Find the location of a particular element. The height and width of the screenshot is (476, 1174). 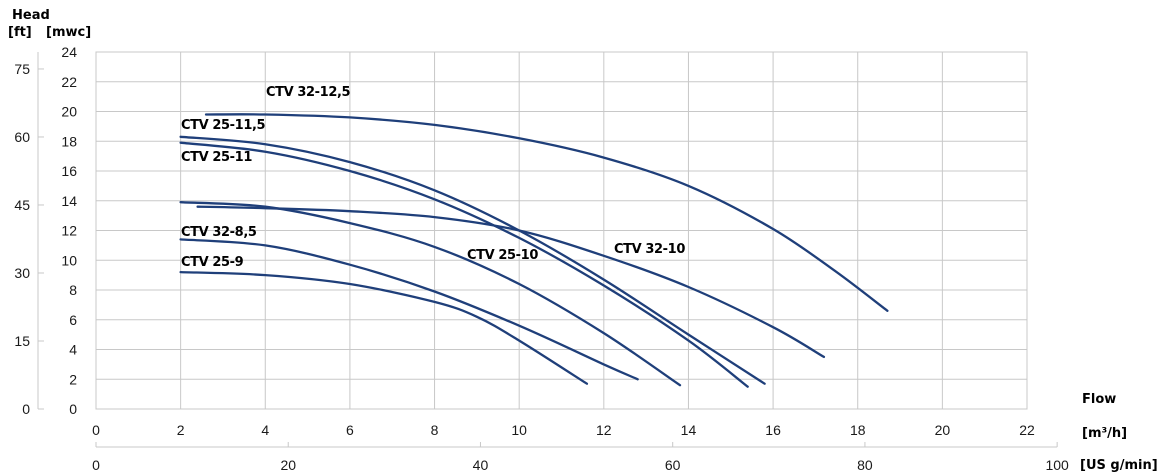

x-tick-m3h-label: 16 is located at coordinates (773, 430).